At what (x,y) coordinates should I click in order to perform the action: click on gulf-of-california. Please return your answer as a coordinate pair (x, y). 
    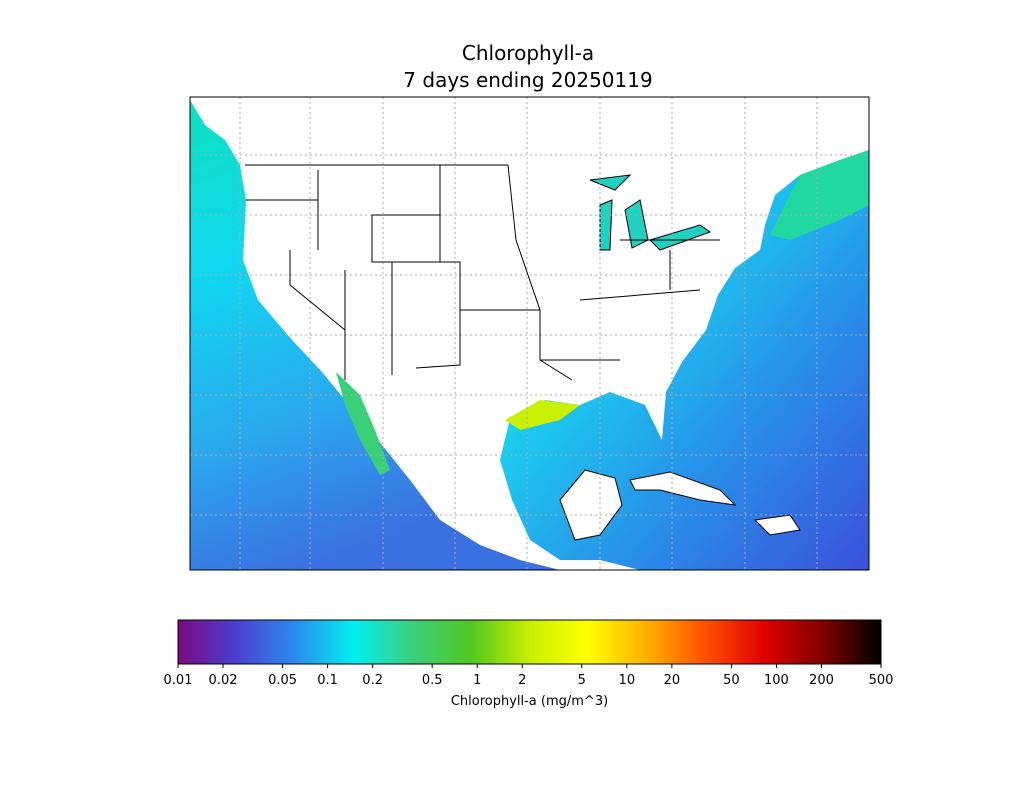
    Looking at the image, I should click on (363, 423).